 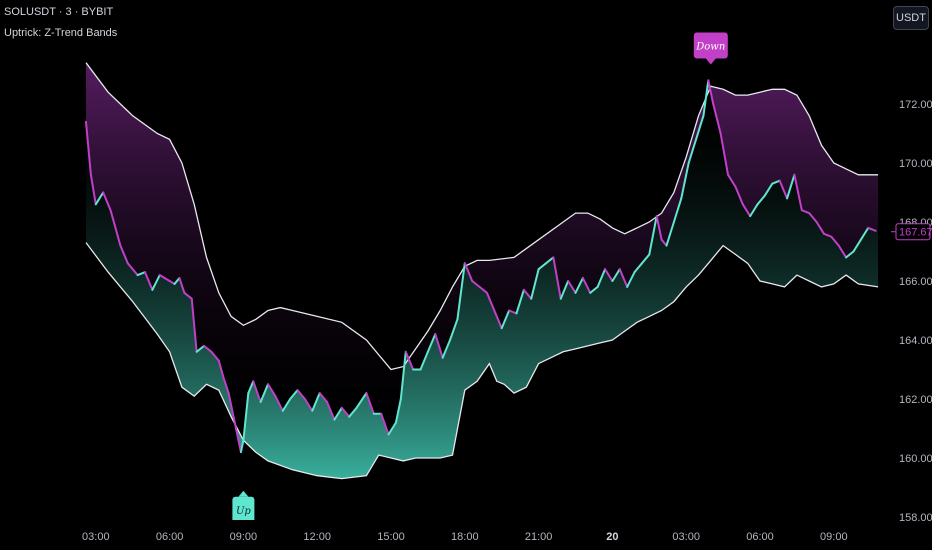 I want to click on y-tick-label: 172.00, so click(x=915, y=105).